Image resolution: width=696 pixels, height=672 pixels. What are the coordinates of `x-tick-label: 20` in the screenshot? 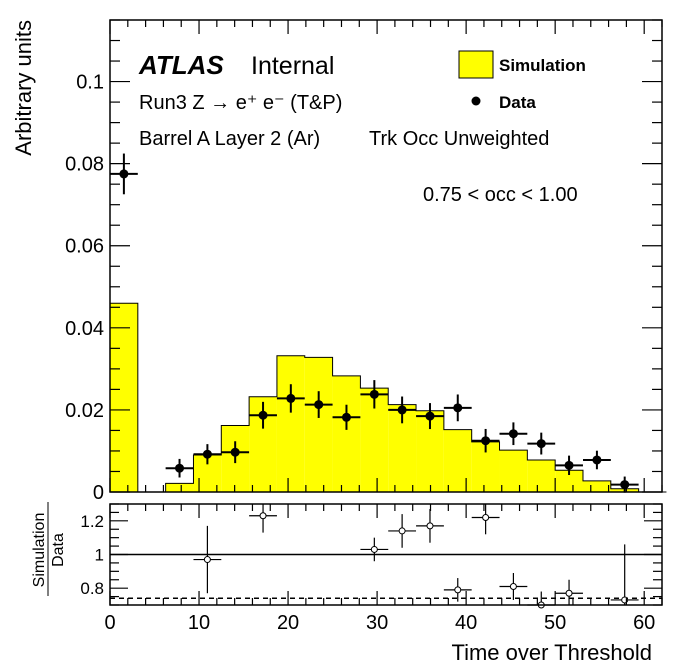 It's located at (288, 623).